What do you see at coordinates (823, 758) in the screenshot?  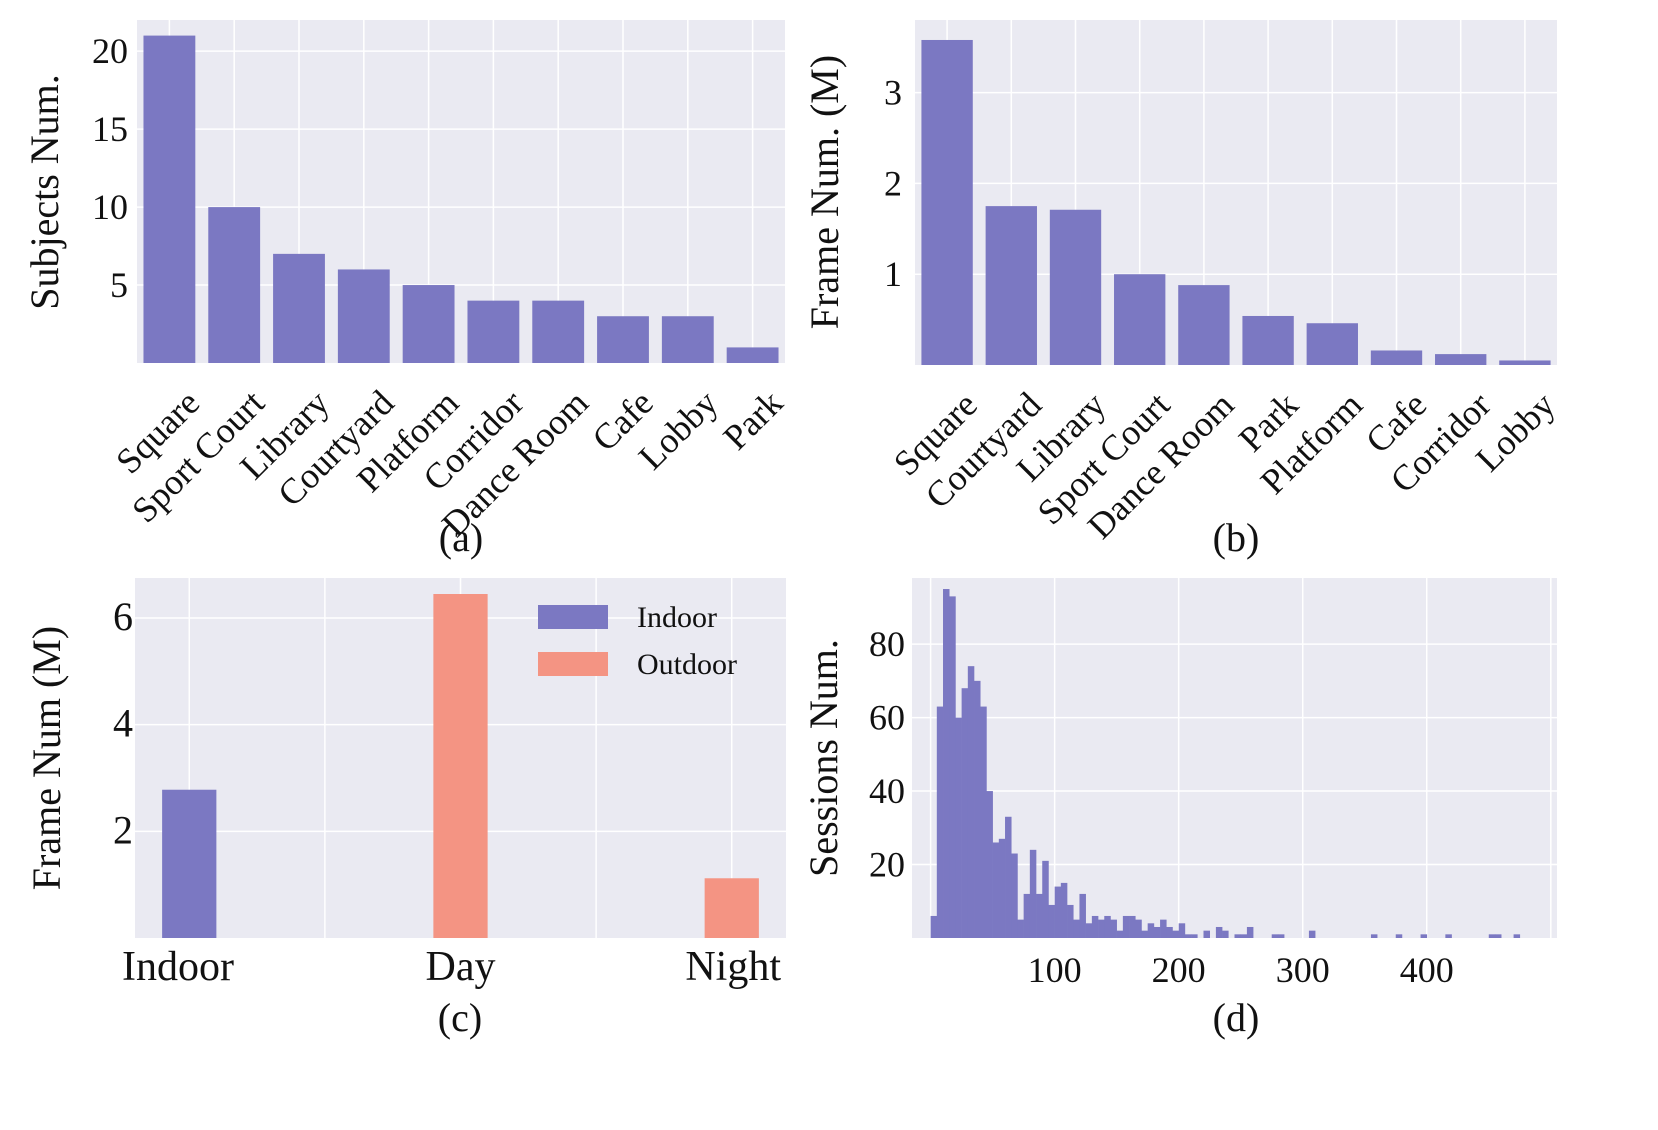 I see `y-axis-label: Sessions Num.` at bounding box center [823, 758].